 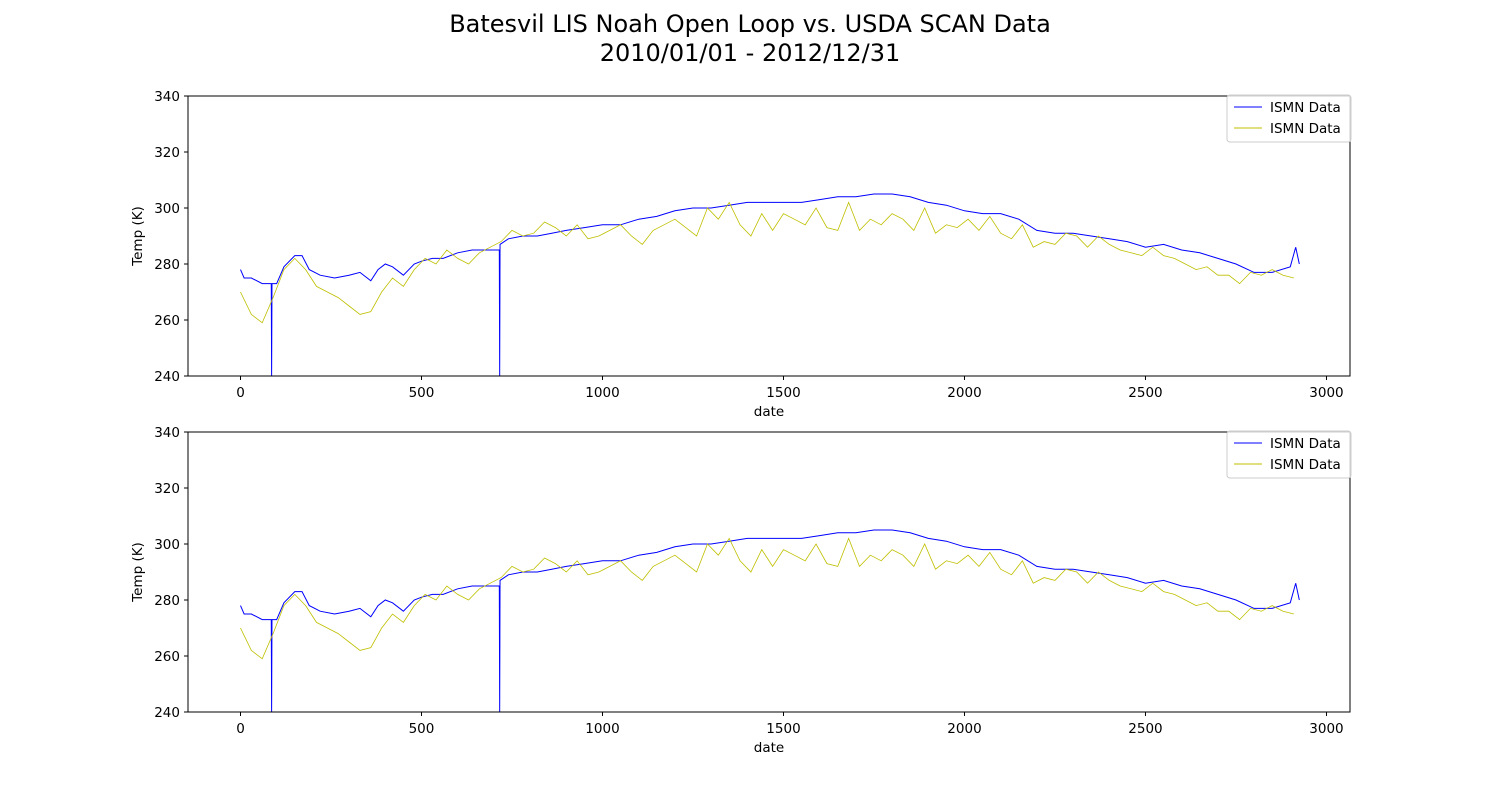 I want to click on figure-title-line2: 2010/01/01 - 2012/12/31, so click(x=750, y=53).